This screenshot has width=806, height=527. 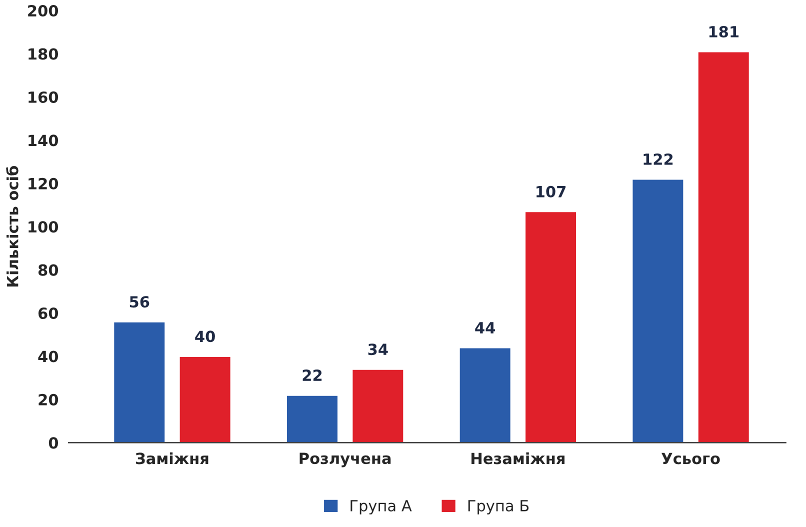 I want to click on y-tick-label: 200, so click(x=43, y=11).